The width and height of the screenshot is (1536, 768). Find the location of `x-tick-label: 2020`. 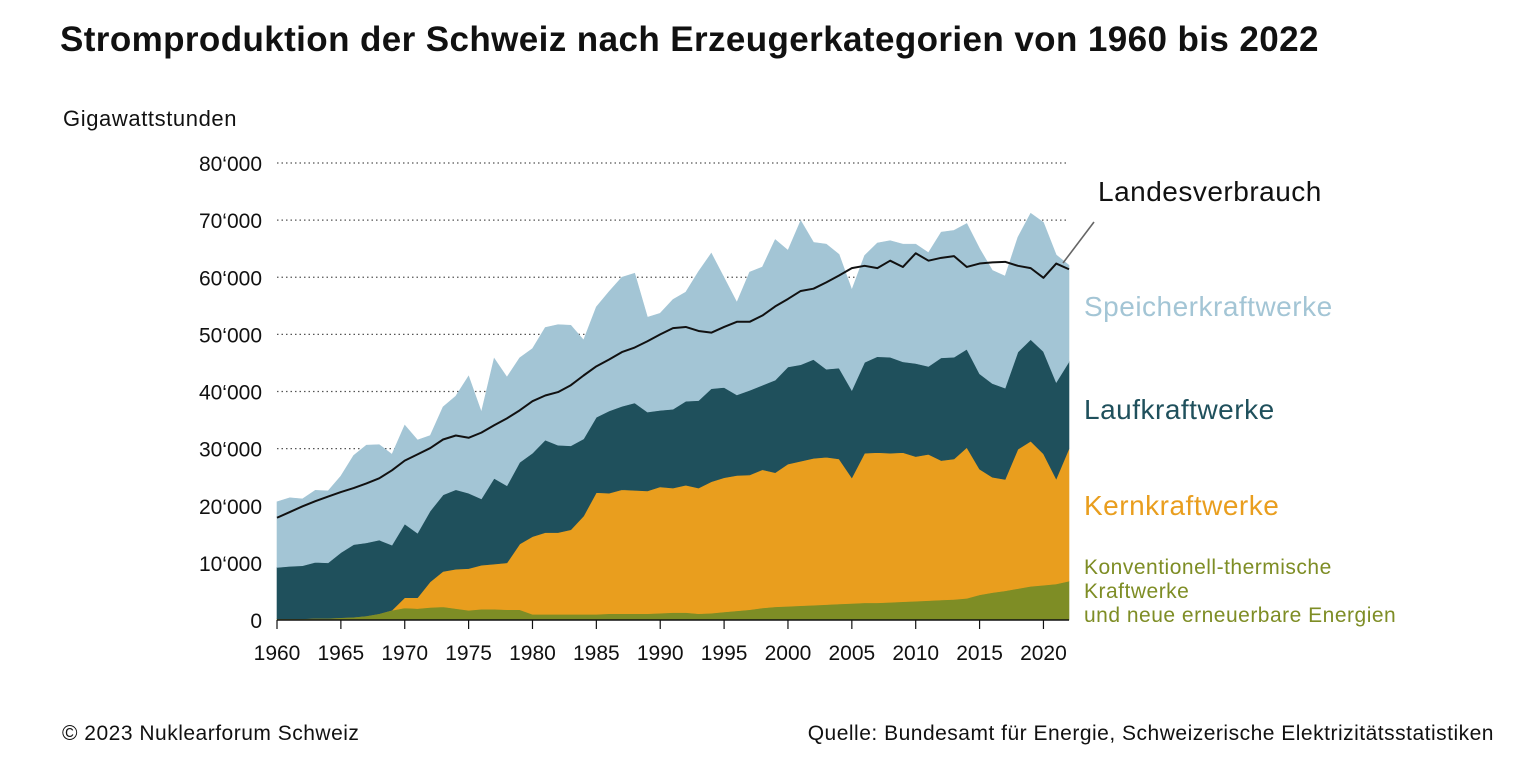

x-tick-label: 2020 is located at coordinates (1043, 653).